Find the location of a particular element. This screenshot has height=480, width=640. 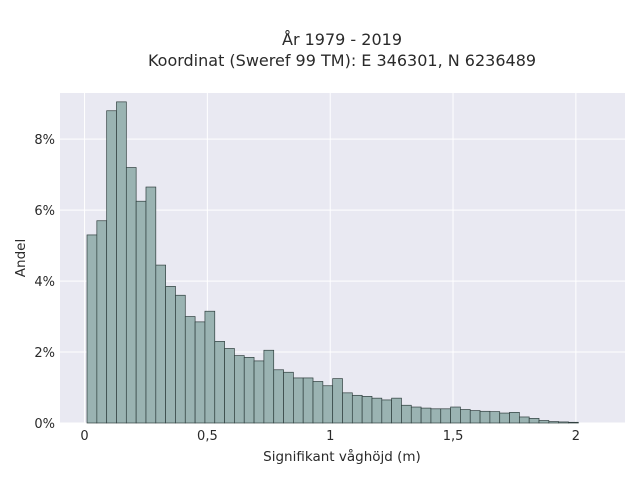

x-tick-label: 1,5 is located at coordinates (453, 436).